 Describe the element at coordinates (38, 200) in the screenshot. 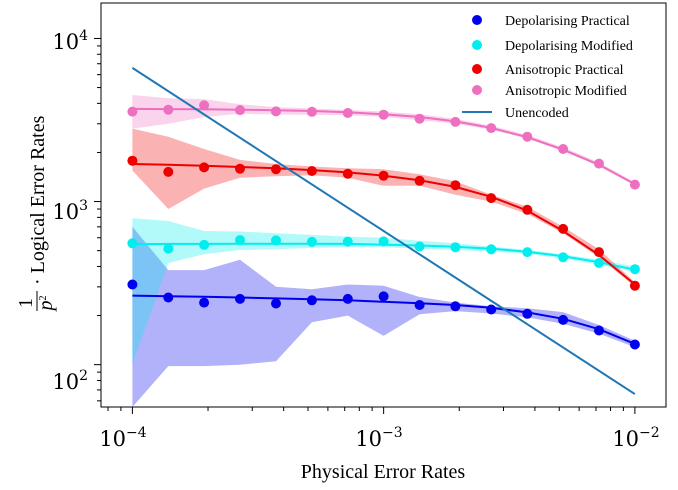

I see `svg-text: · Logical Error Rates` at that location.